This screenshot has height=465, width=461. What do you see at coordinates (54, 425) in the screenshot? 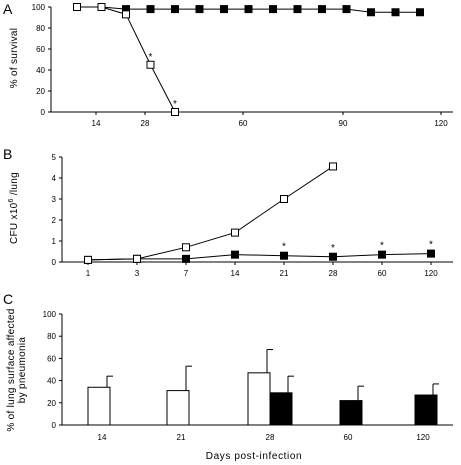
I see `panel-c-y-tick-label: 0` at bounding box center [54, 425].